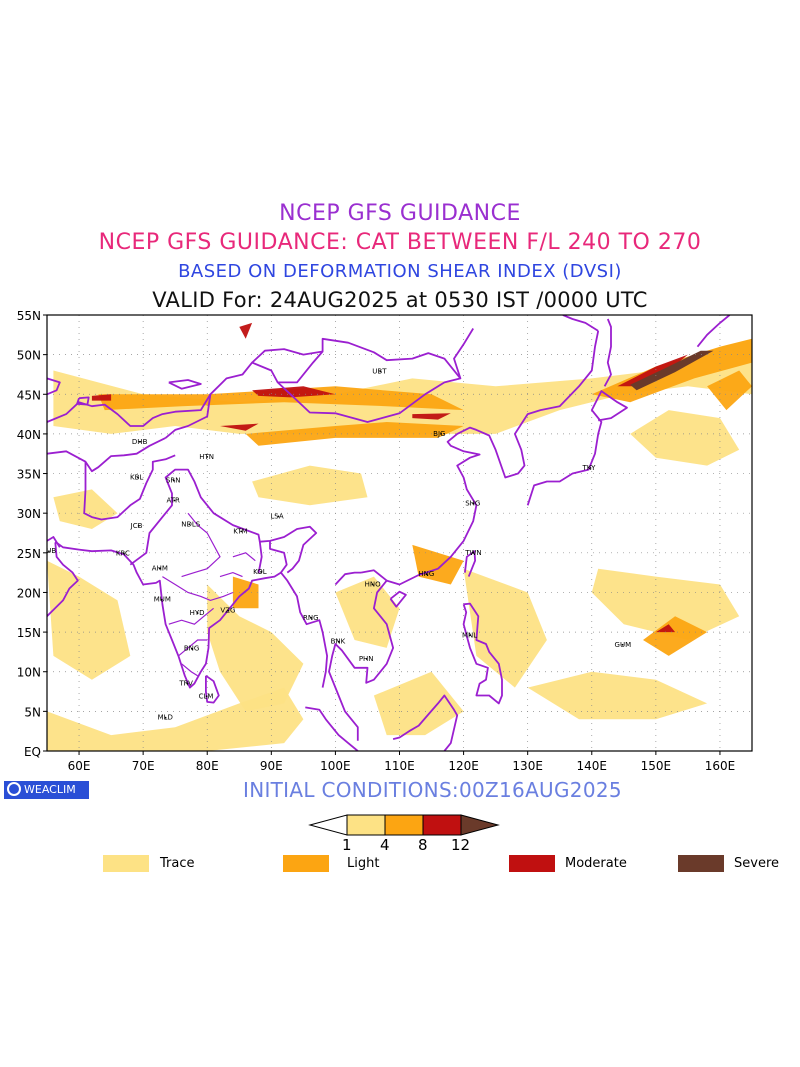 This screenshot has height=1067, width=800. What do you see at coordinates (656, 766) in the screenshot?
I see `lon-label: 150E` at bounding box center [656, 766].